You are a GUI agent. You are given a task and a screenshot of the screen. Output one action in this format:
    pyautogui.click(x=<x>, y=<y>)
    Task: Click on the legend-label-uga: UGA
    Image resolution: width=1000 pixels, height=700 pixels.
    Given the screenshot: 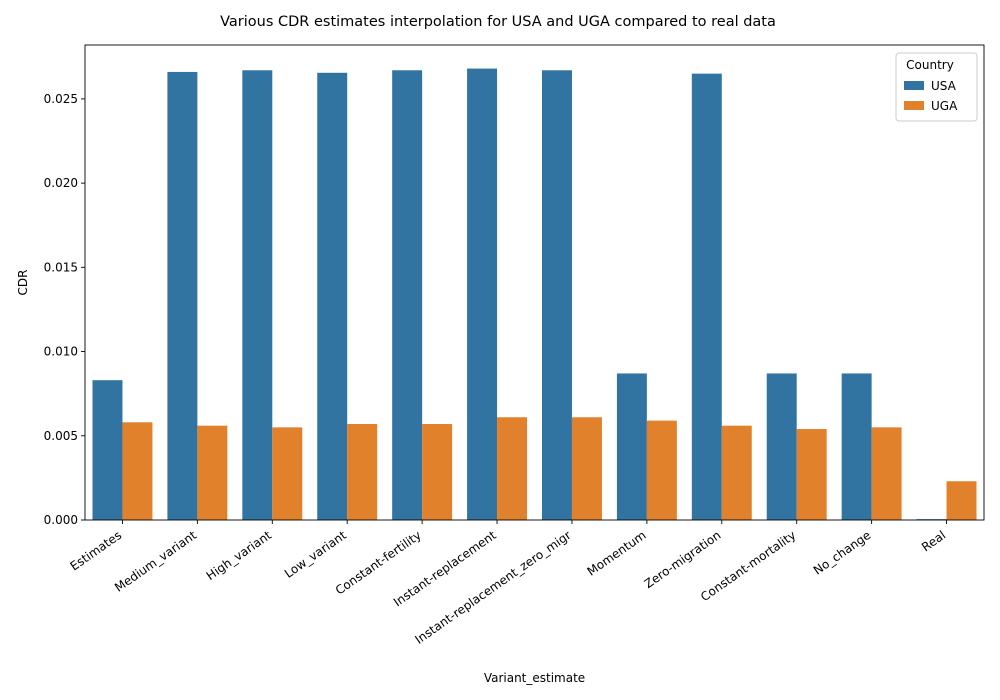 What is the action you would take?
    pyautogui.click(x=944, y=106)
    